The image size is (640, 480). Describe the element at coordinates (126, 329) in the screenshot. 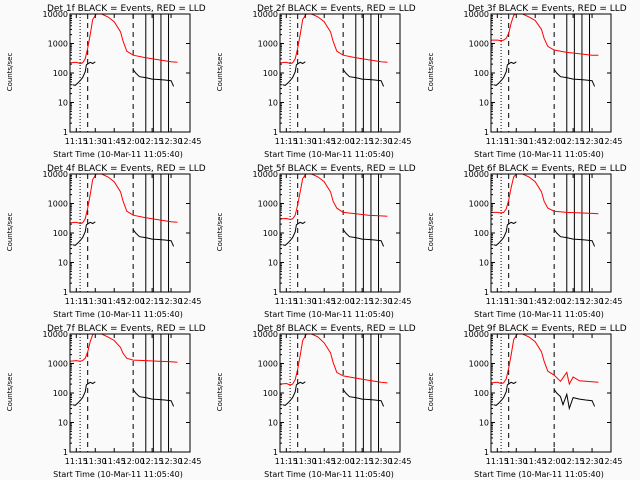

I see `chart-title: Det 7f BLACK = Events, RED = LLD` at that location.